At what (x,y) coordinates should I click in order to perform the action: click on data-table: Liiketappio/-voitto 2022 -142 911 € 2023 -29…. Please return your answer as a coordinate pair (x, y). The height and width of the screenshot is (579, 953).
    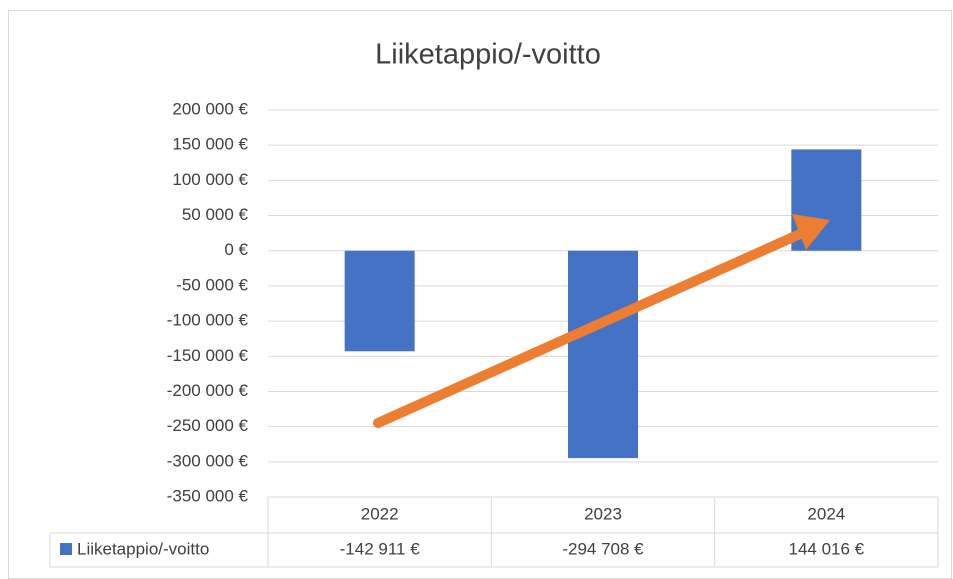
    Looking at the image, I should click on (494, 532).